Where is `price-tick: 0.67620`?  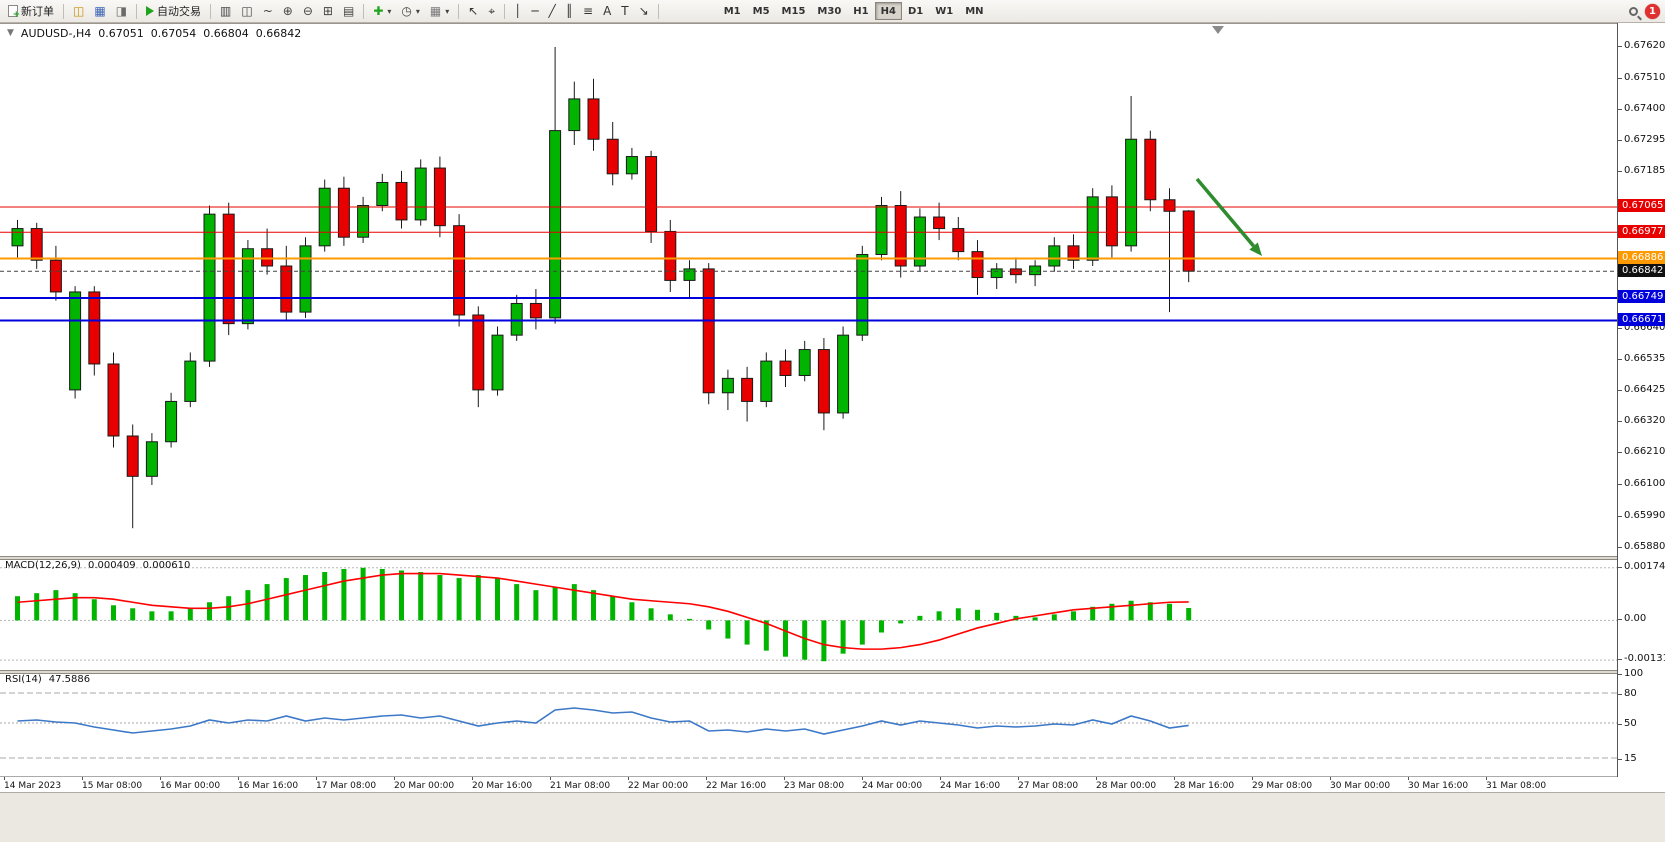
price-tick: 0.67620 is located at coordinates (1641, 46).